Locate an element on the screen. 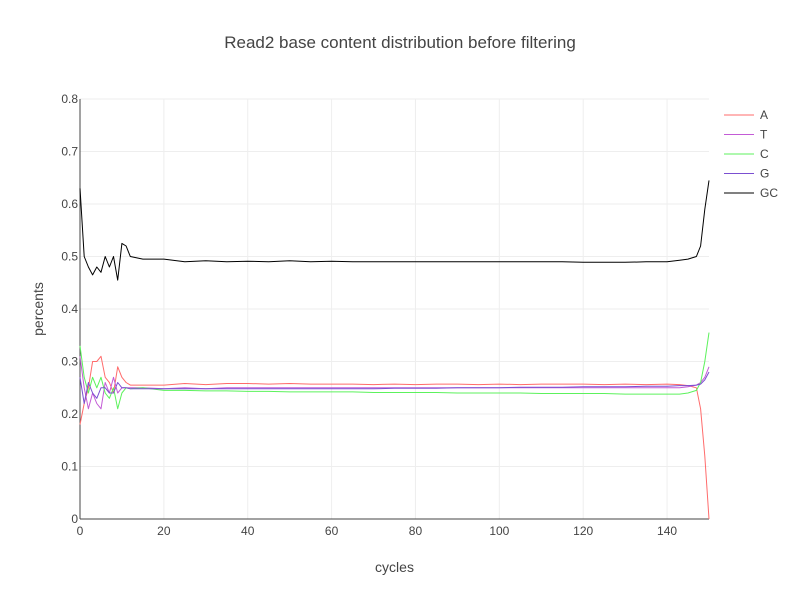 The width and height of the screenshot is (800, 600). y-tick-label: 0.4 is located at coordinates (69, 309).